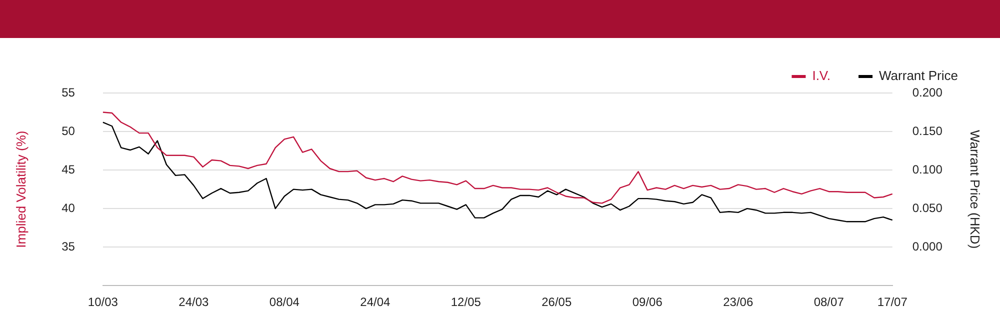 The width and height of the screenshot is (1000, 324). I want to click on y2-tick-label: 0.150, so click(927, 131).